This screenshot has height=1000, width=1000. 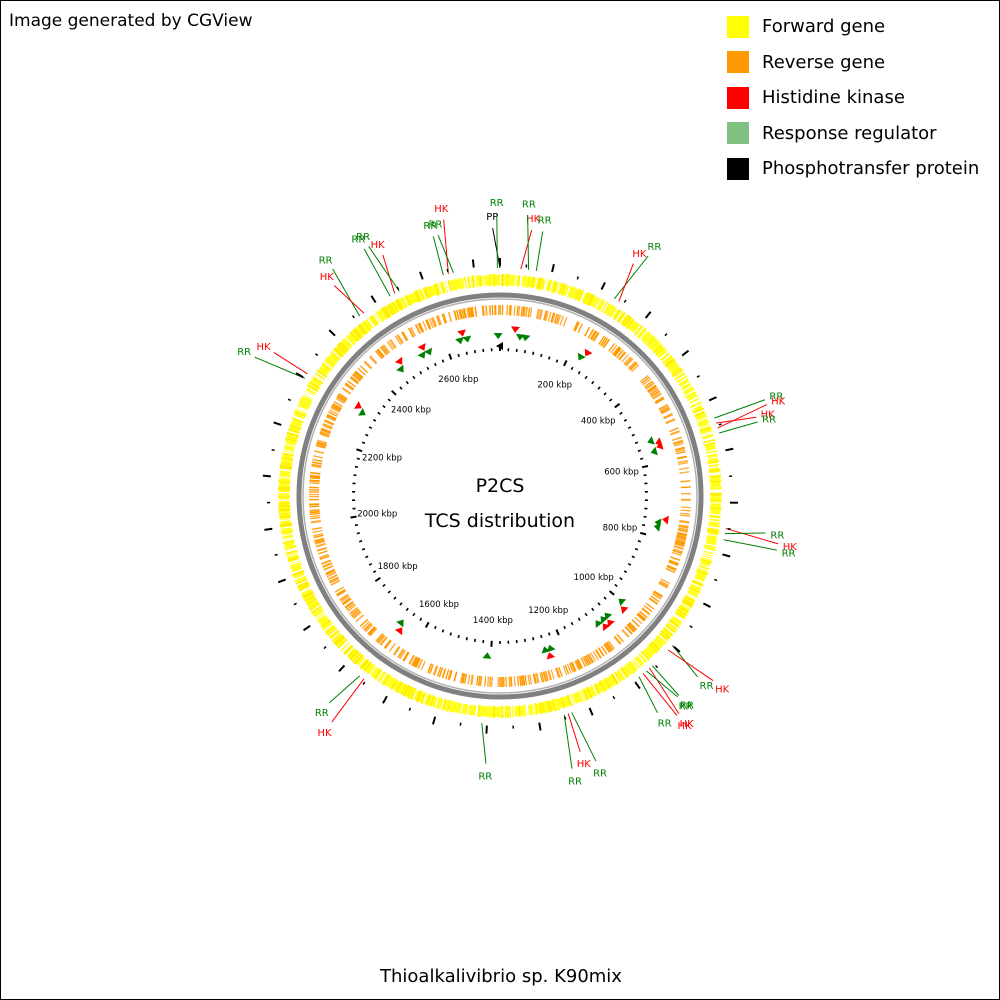 What do you see at coordinates (526, 249) in the screenshot?
I see `hk-callout-line` at bounding box center [526, 249].